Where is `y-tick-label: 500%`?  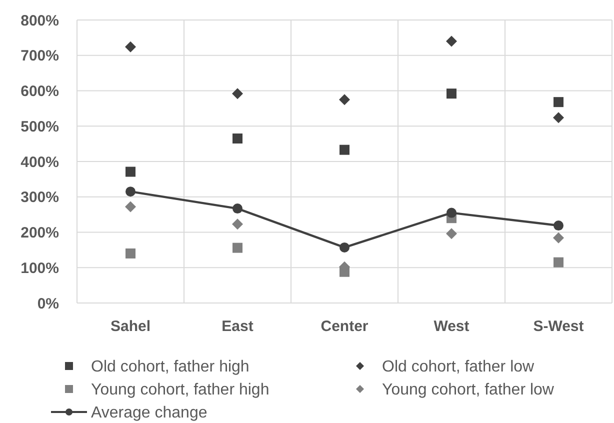 y-tick-label: 500% is located at coordinates (39, 127).